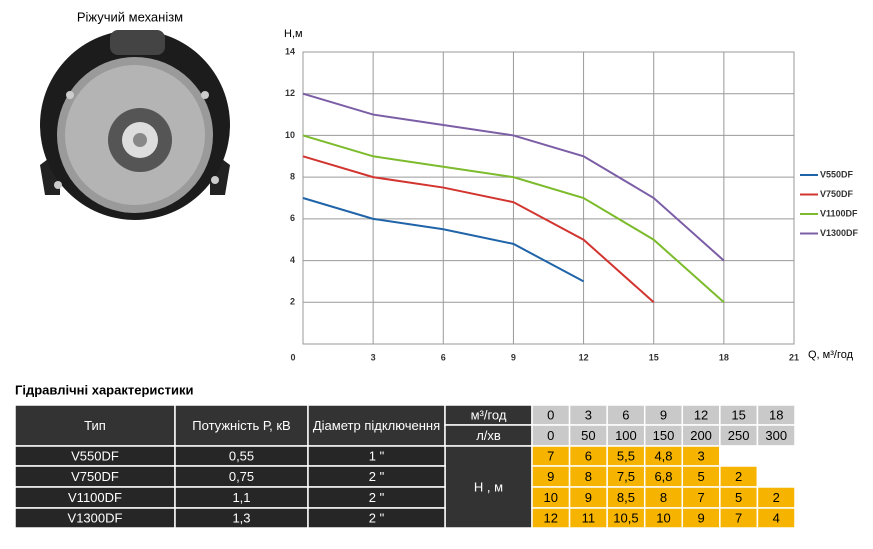  What do you see at coordinates (95, 517) in the screenshot?
I see `row-cell: V1300DF` at bounding box center [95, 517].